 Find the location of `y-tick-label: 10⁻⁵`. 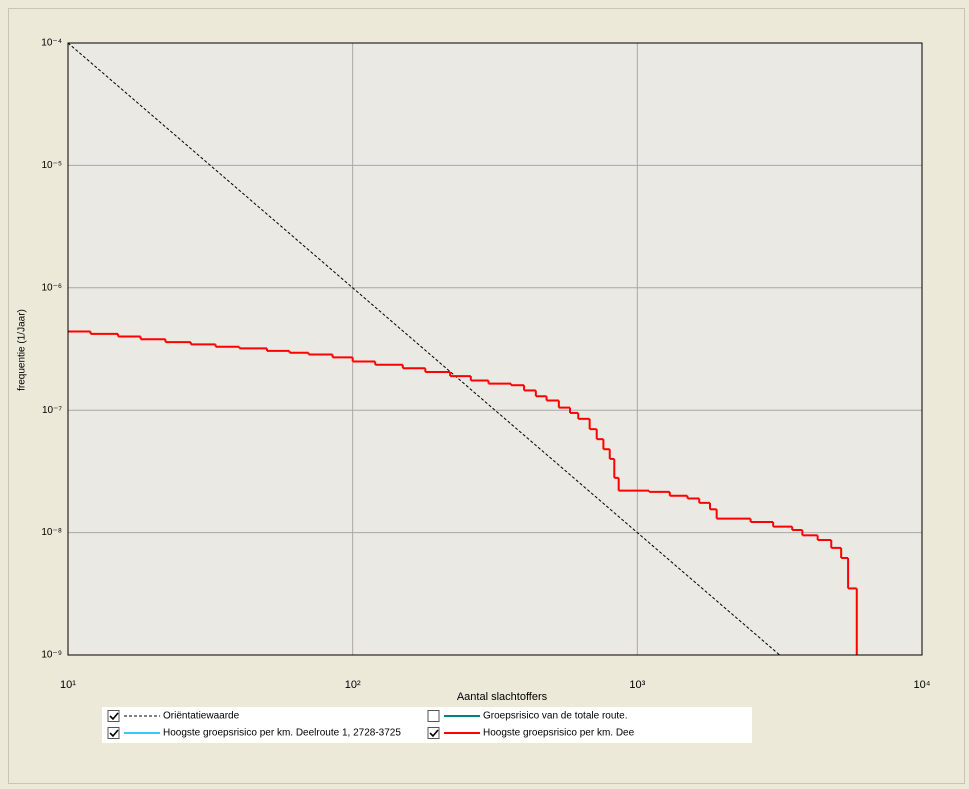

y-tick-label: 10⁻⁵ is located at coordinates (51, 165).